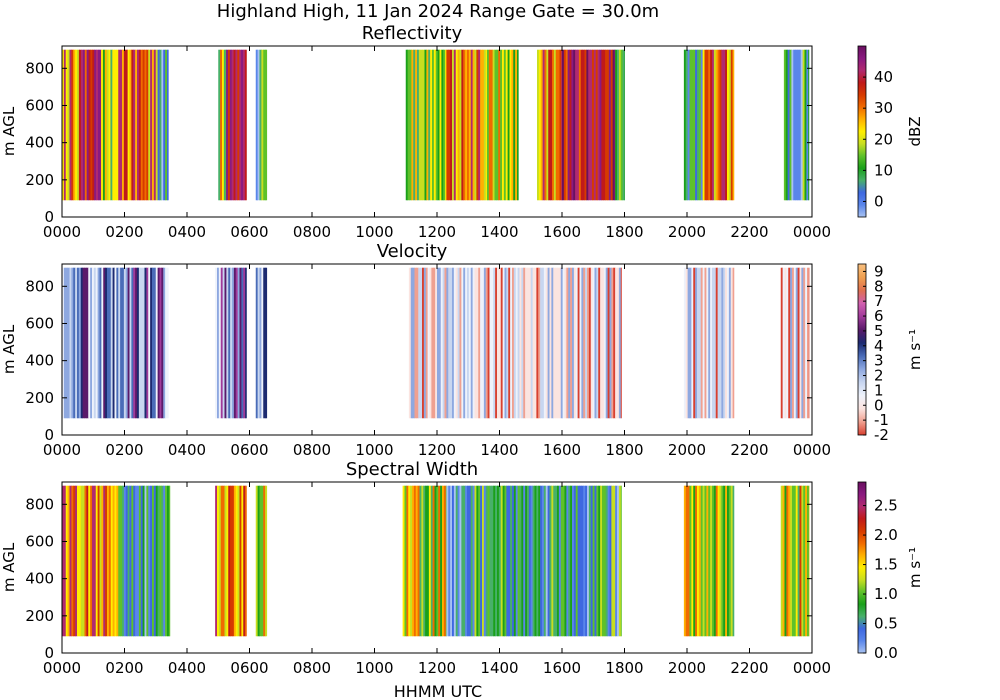 Image resolution: width=1000 pixels, height=700 pixels. Describe the element at coordinates (879, 405) in the screenshot. I see `colorbar-tick-label: 0` at that location.